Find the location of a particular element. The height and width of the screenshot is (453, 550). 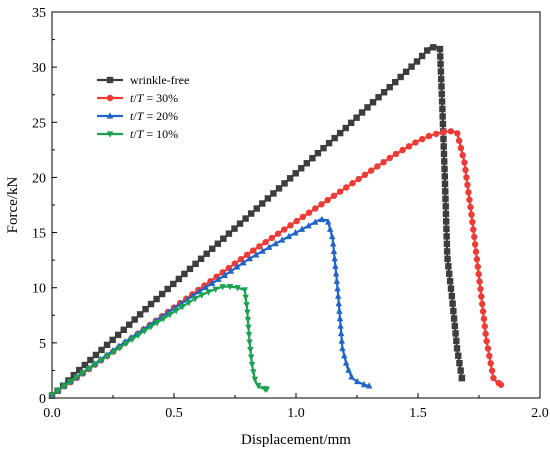

legend-label-part: / is located at coordinates (135, 98).